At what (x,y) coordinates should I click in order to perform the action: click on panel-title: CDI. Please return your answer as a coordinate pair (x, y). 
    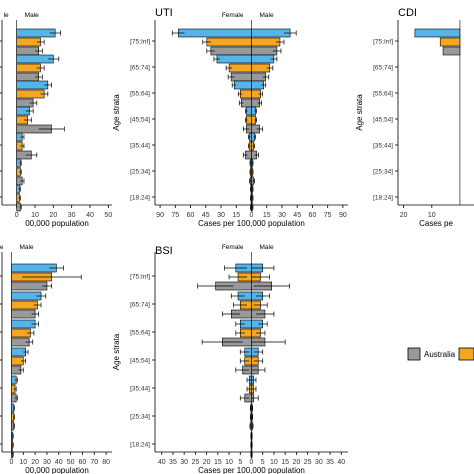
    Looking at the image, I should click on (407, 13).